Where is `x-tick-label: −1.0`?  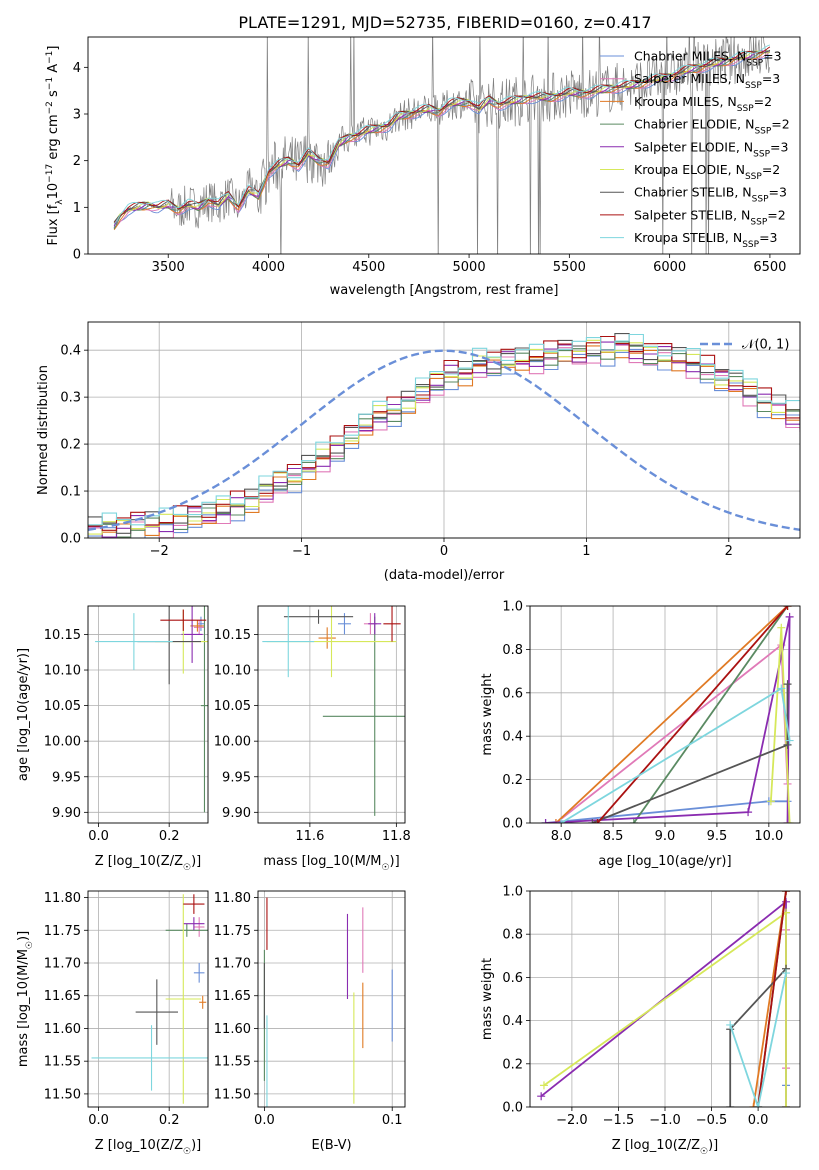
x-tick-label: −1.0 is located at coordinates (665, 1120).